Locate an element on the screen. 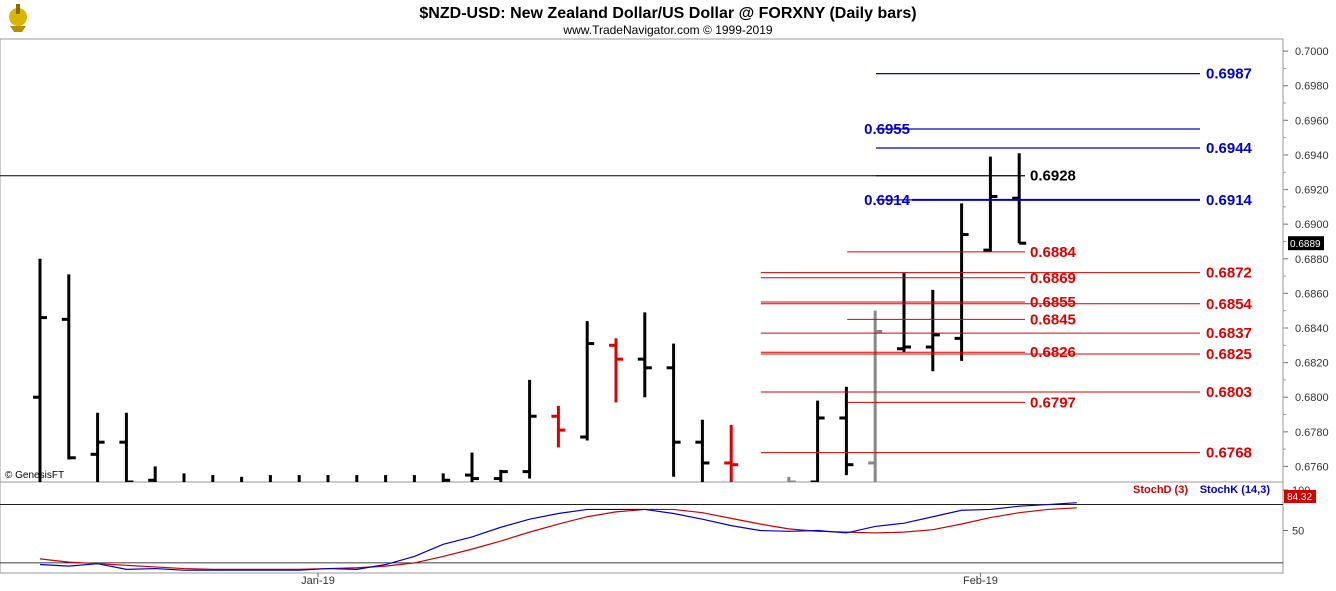 This screenshot has height=591, width=1336. time-axis: Jan-19 Feb-19 is located at coordinates (649, 580).